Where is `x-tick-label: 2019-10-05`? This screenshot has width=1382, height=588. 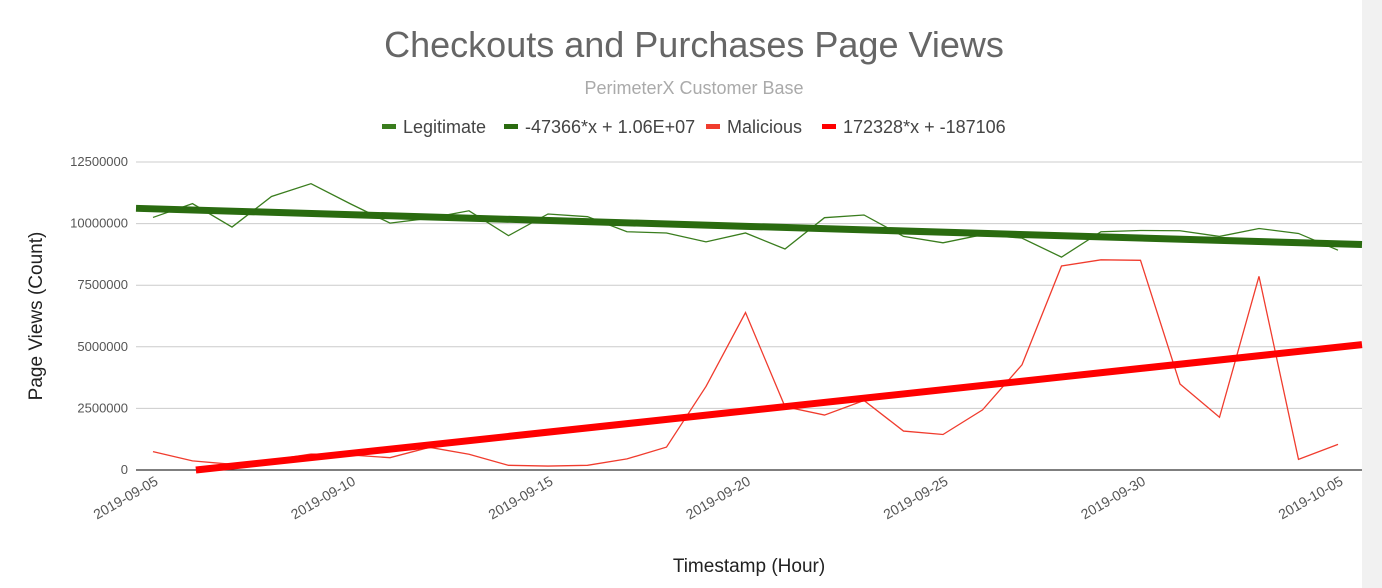 x-tick-label: 2019-10-05 is located at coordinates (1310, 498).